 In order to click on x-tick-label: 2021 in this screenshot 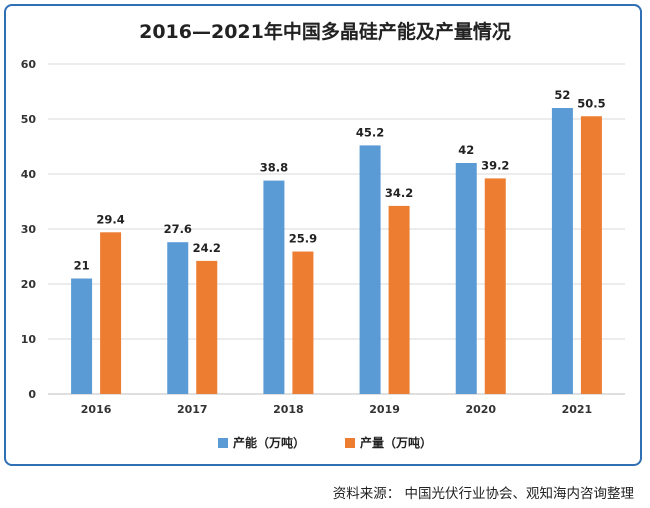, I will do `click(577, 409)`.